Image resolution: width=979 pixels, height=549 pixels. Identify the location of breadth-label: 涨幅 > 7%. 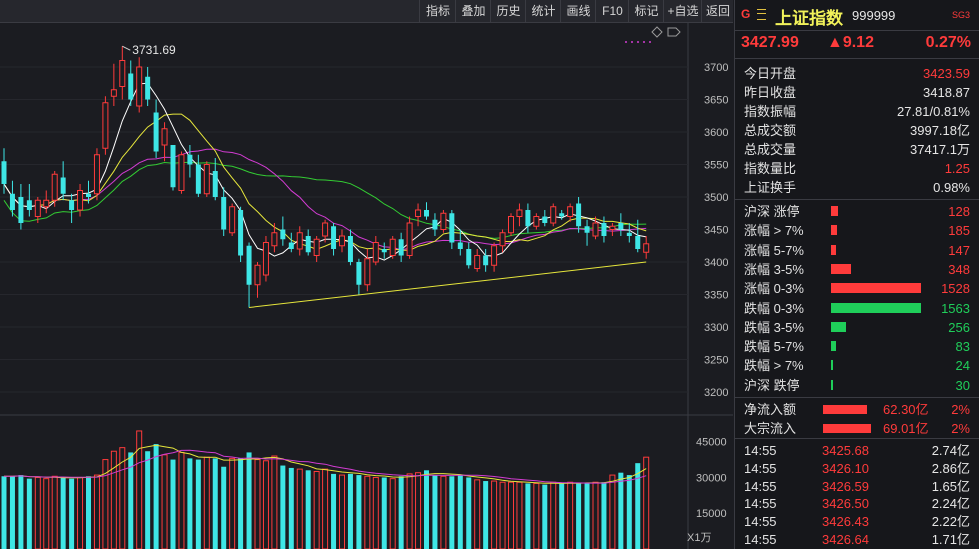
(774, 231).